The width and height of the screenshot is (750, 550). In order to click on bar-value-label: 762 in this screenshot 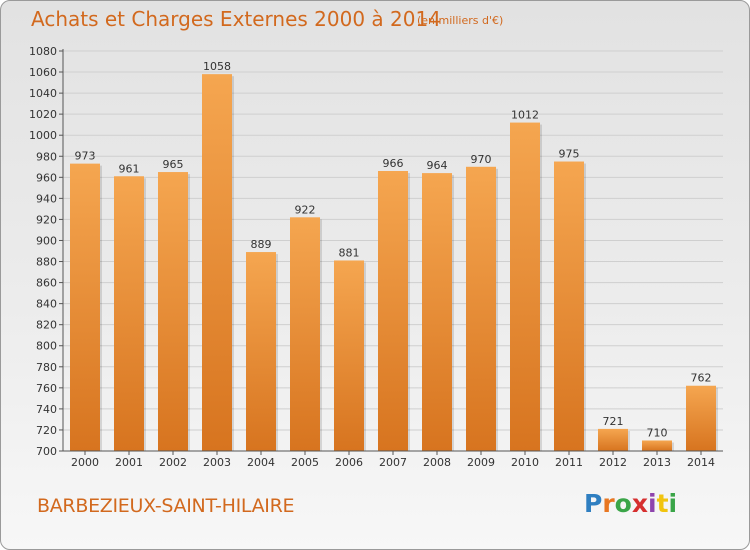, I will do `click(701, 378)`.